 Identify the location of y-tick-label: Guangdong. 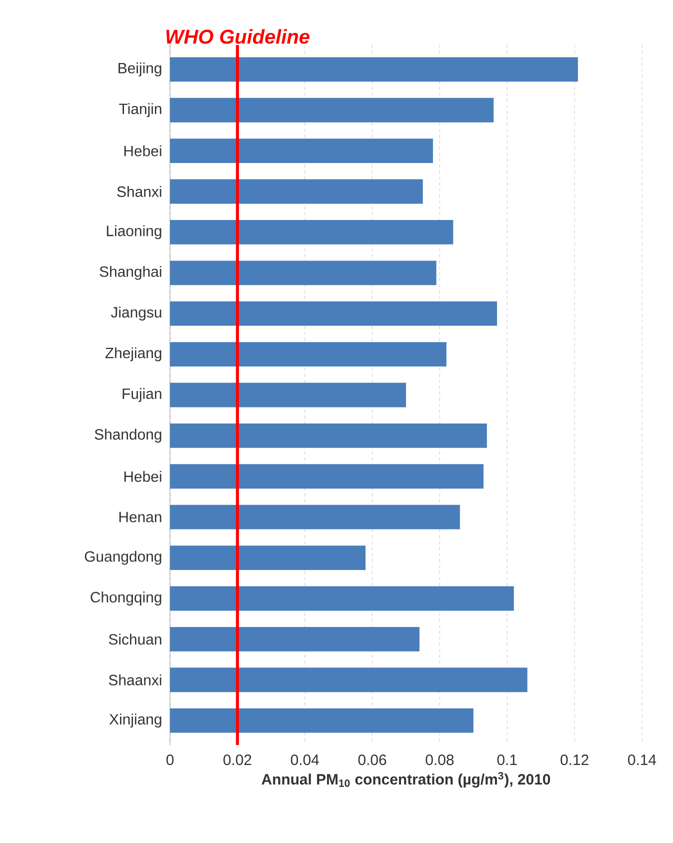
(123, 557).